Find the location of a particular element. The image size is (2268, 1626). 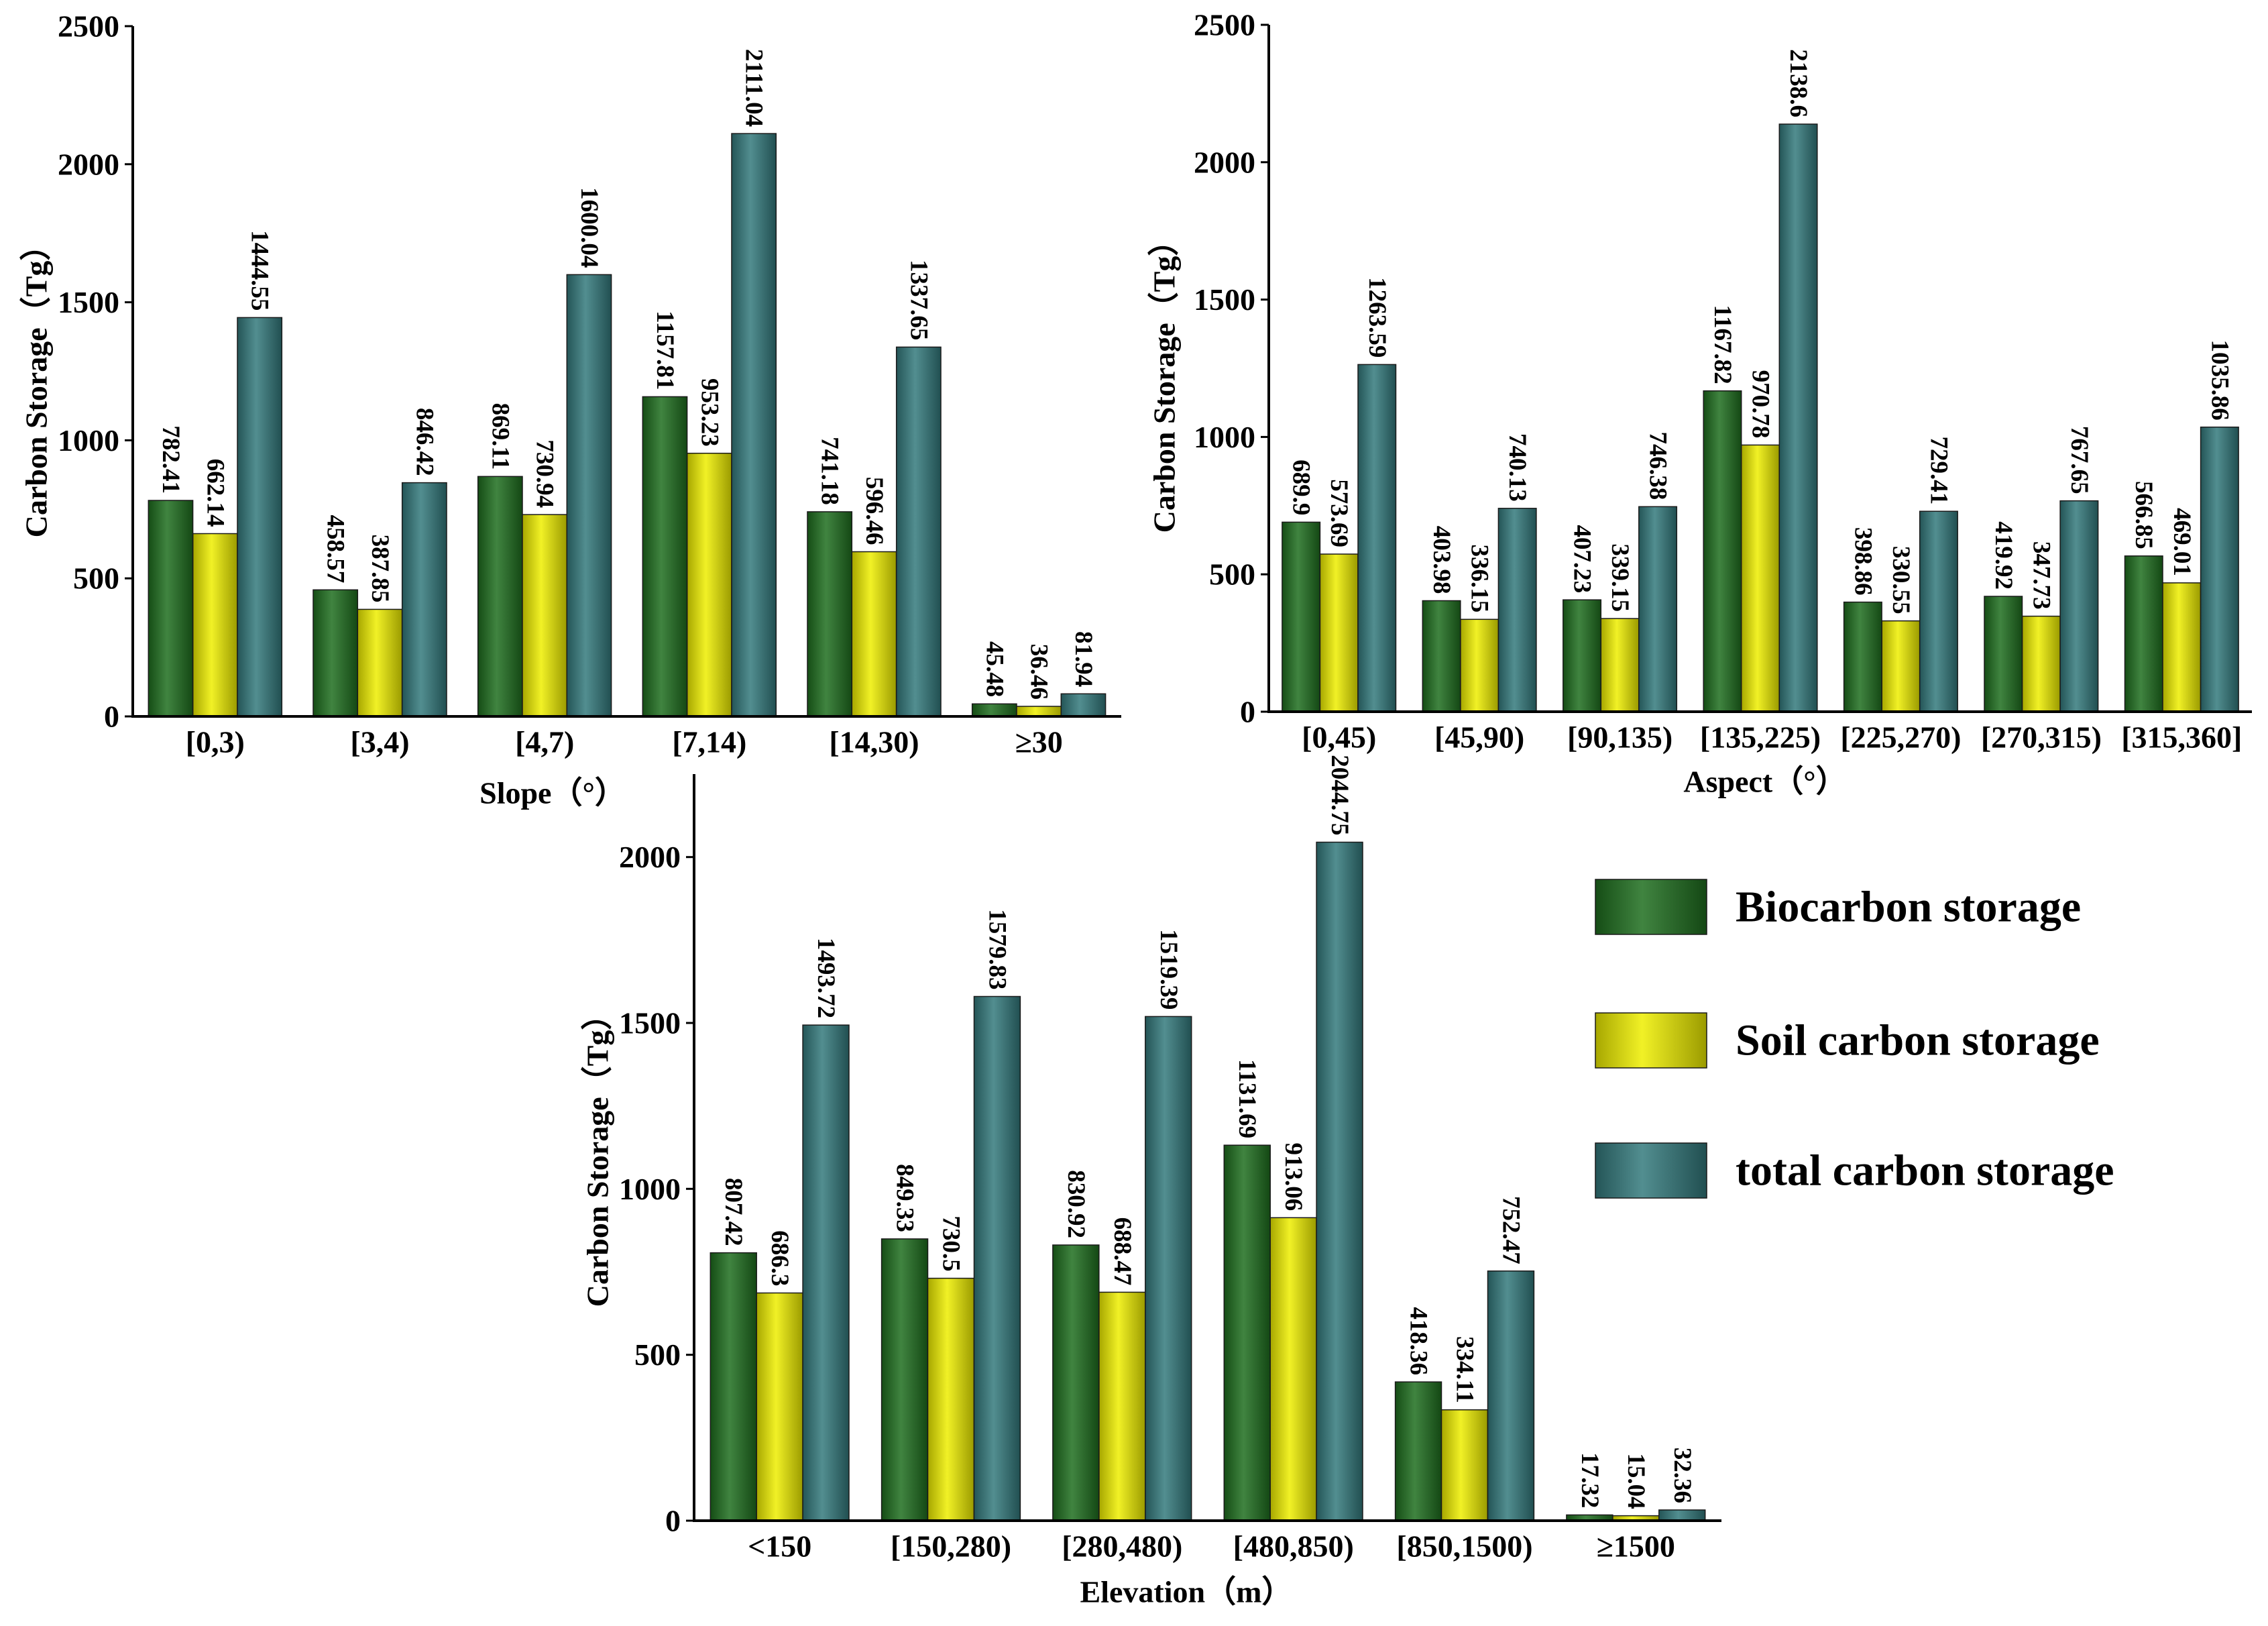

data-label-biocarbon: 1157.81 is located at coordinates (665, 351).